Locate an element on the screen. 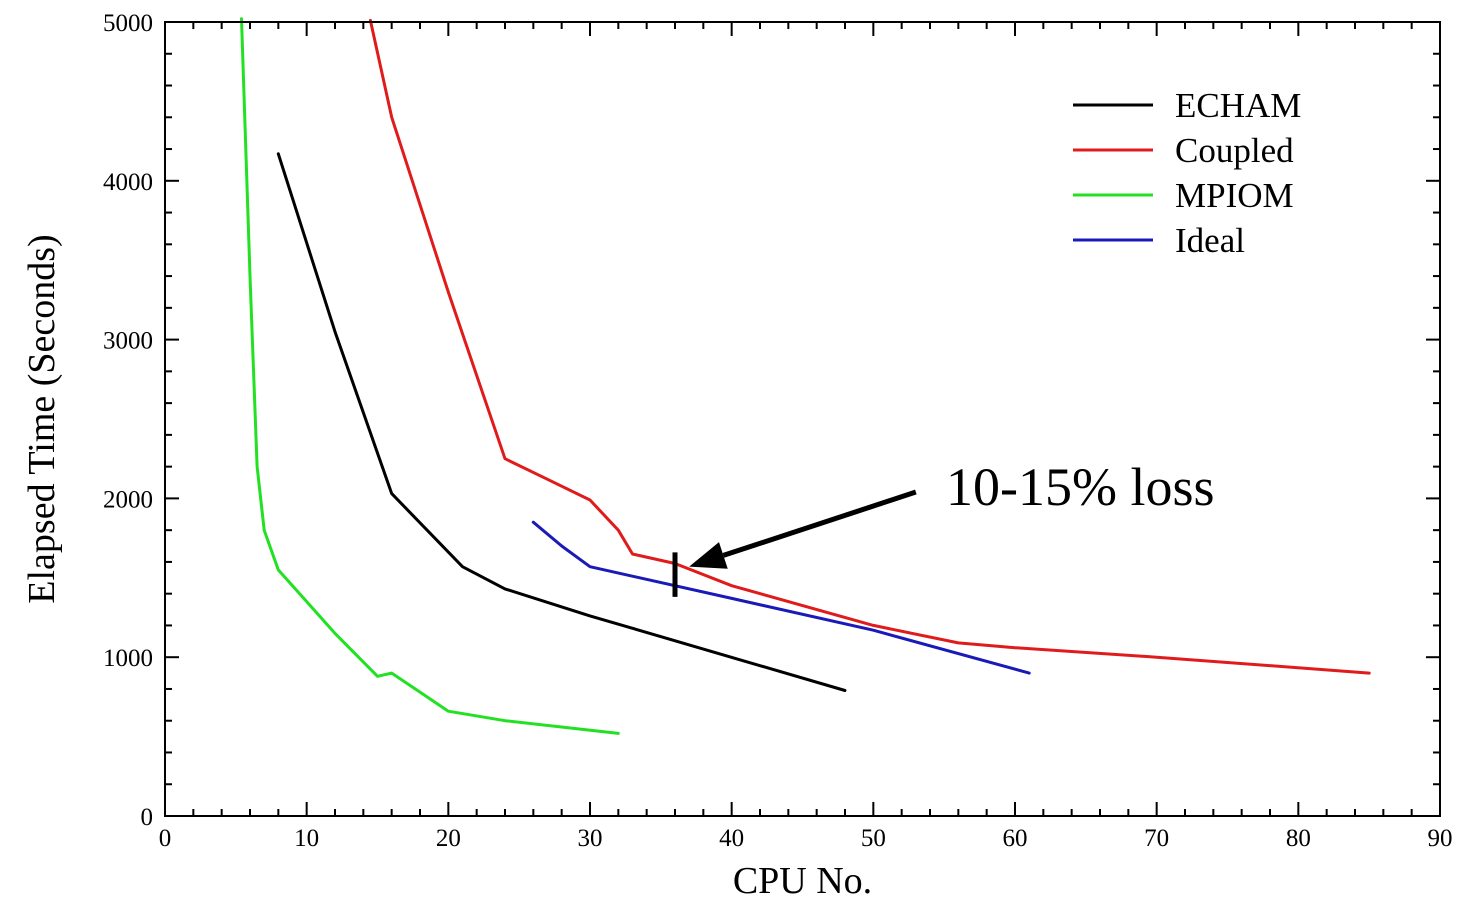 The image size is (1464, 901). legend-label-echam: ECHAM is located at coordinates (1238, 105).